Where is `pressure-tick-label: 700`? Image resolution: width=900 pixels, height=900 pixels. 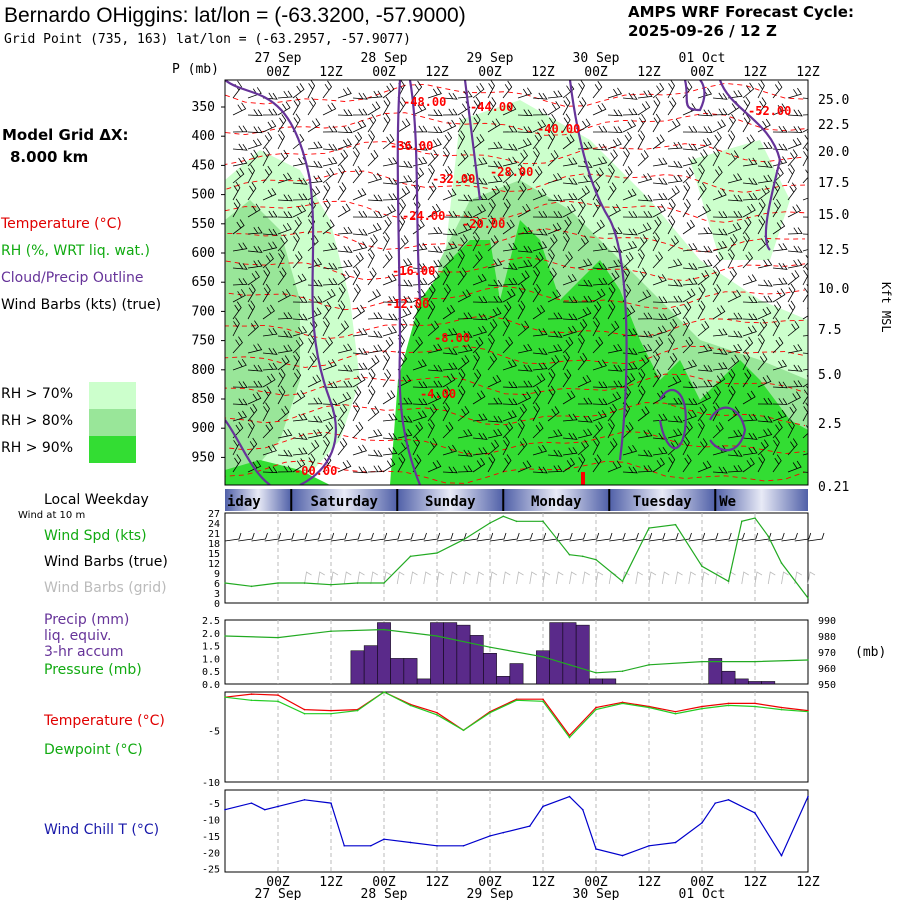 pressure-tick-label: 700 is located at coordinates (203, 311).